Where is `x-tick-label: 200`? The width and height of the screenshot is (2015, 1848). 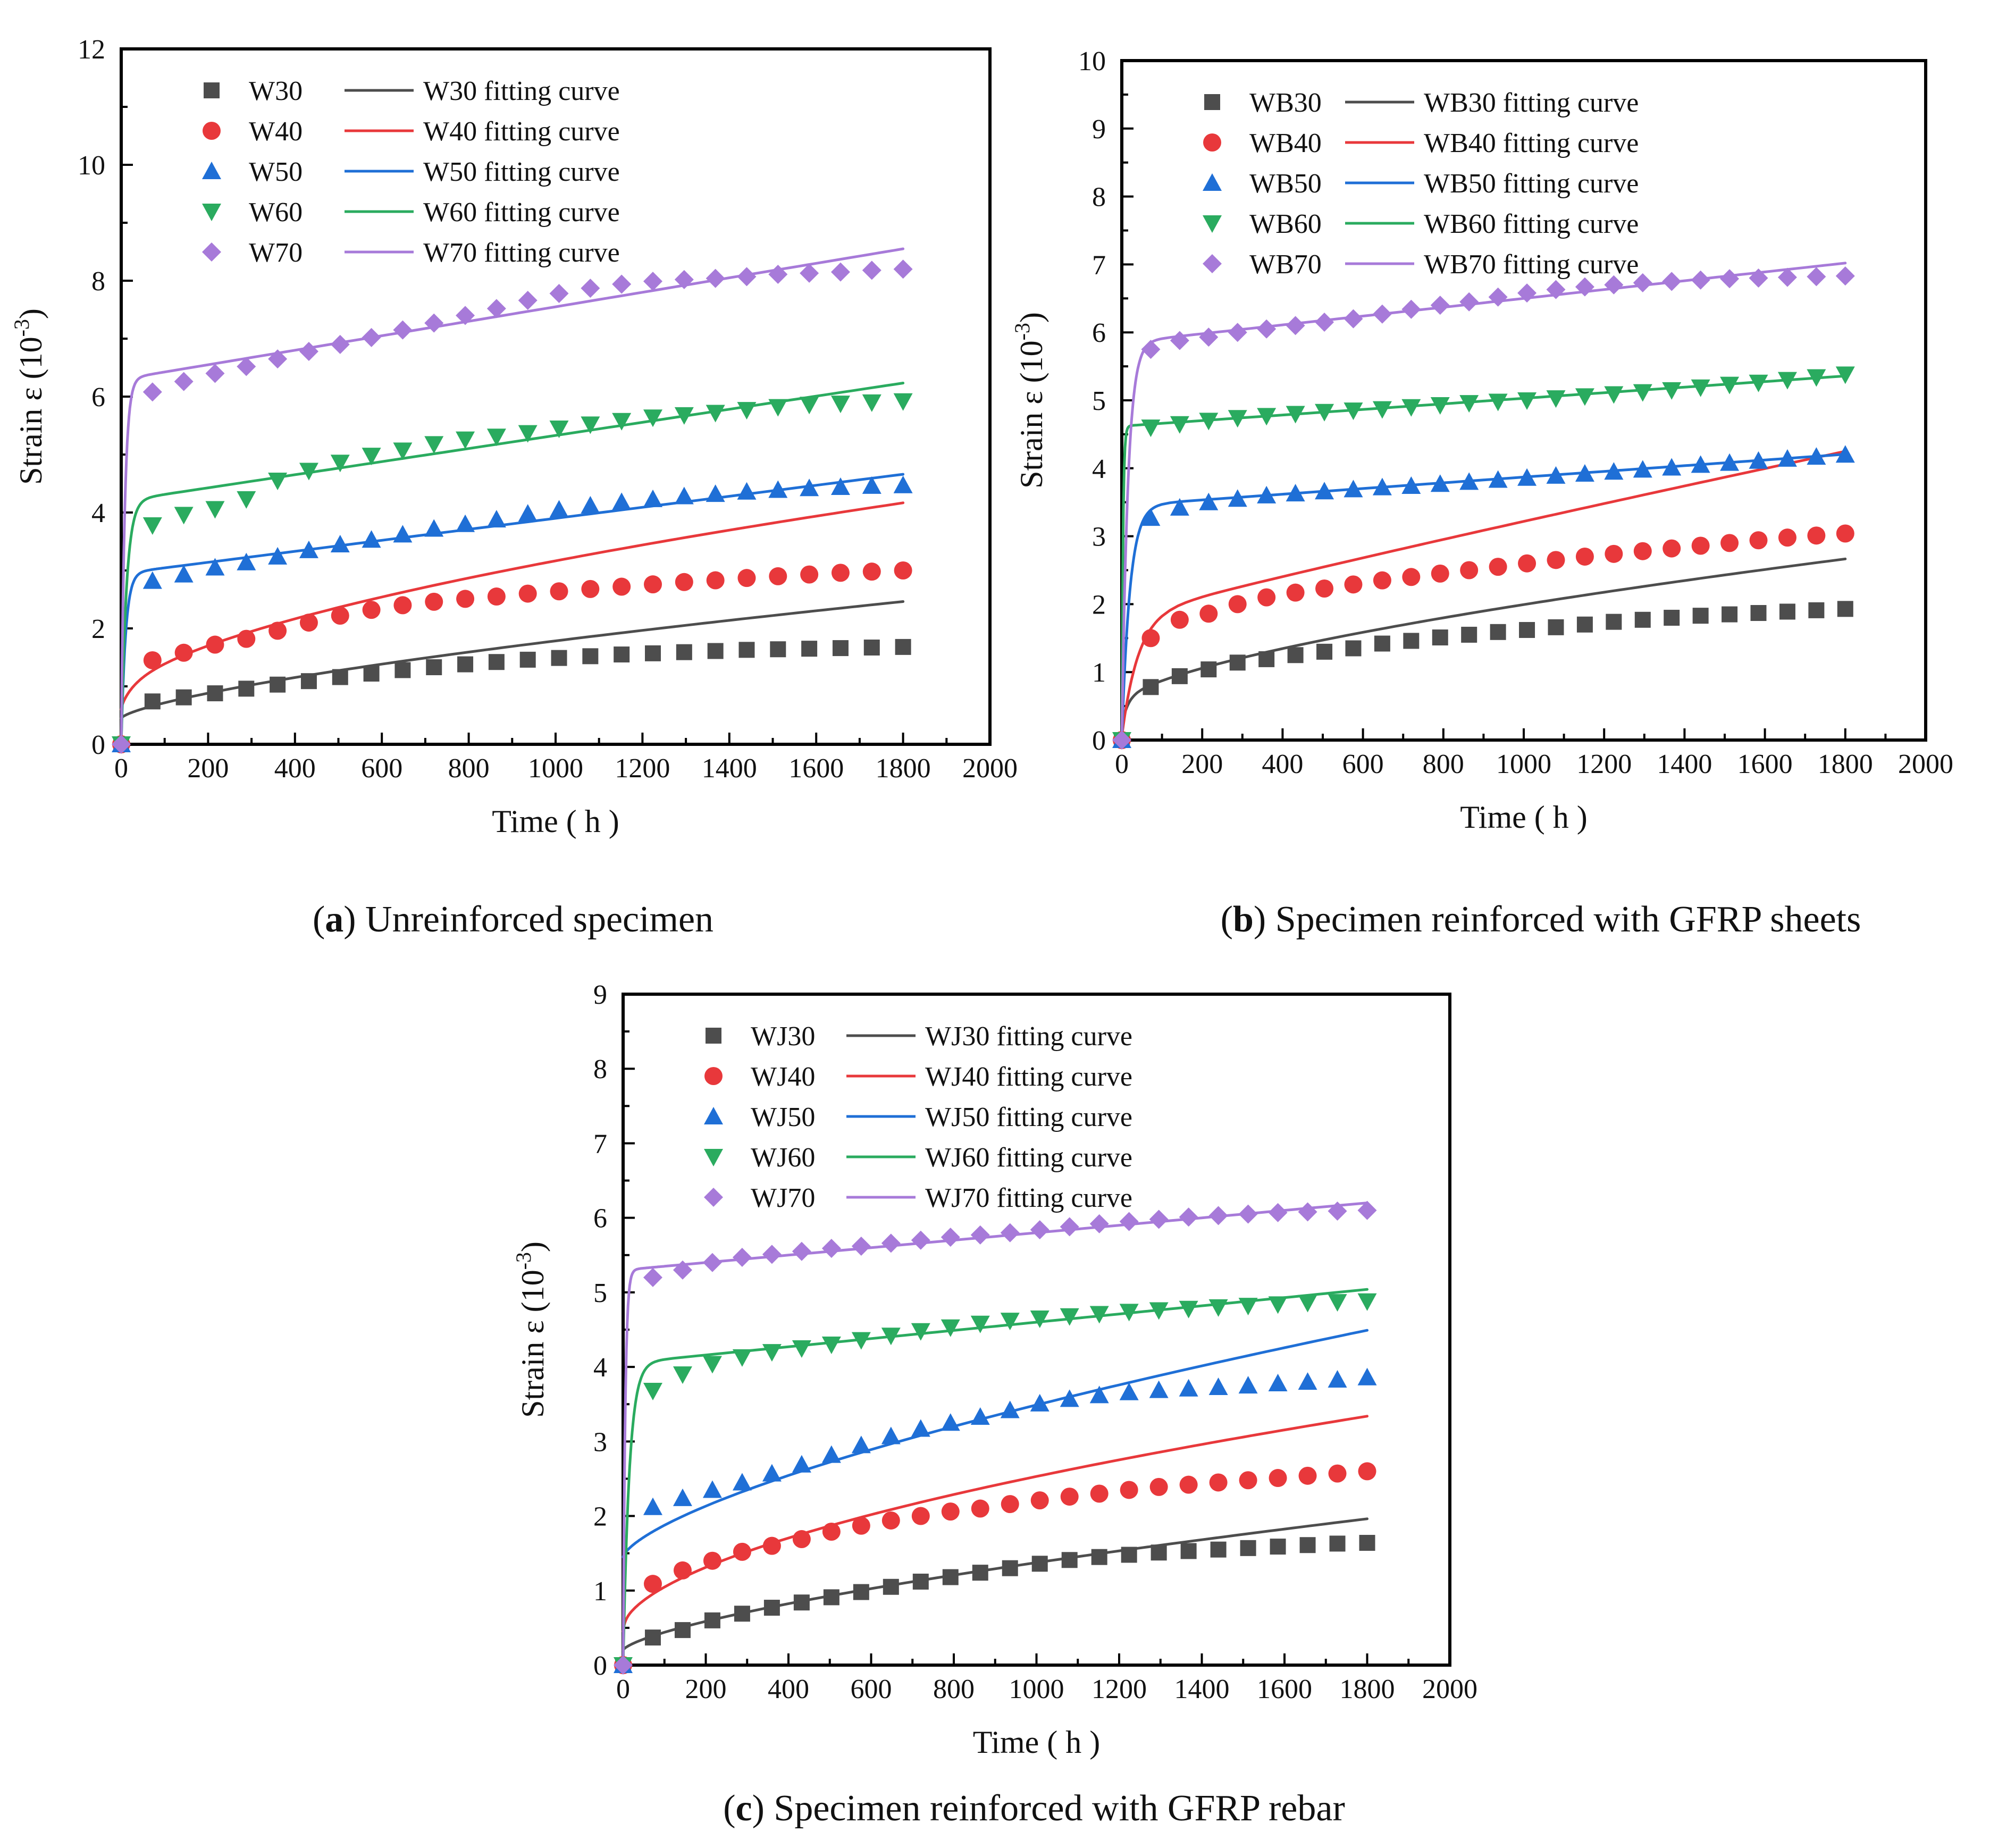 x-tick-label: 200 is located at coordinates (1202, 764).